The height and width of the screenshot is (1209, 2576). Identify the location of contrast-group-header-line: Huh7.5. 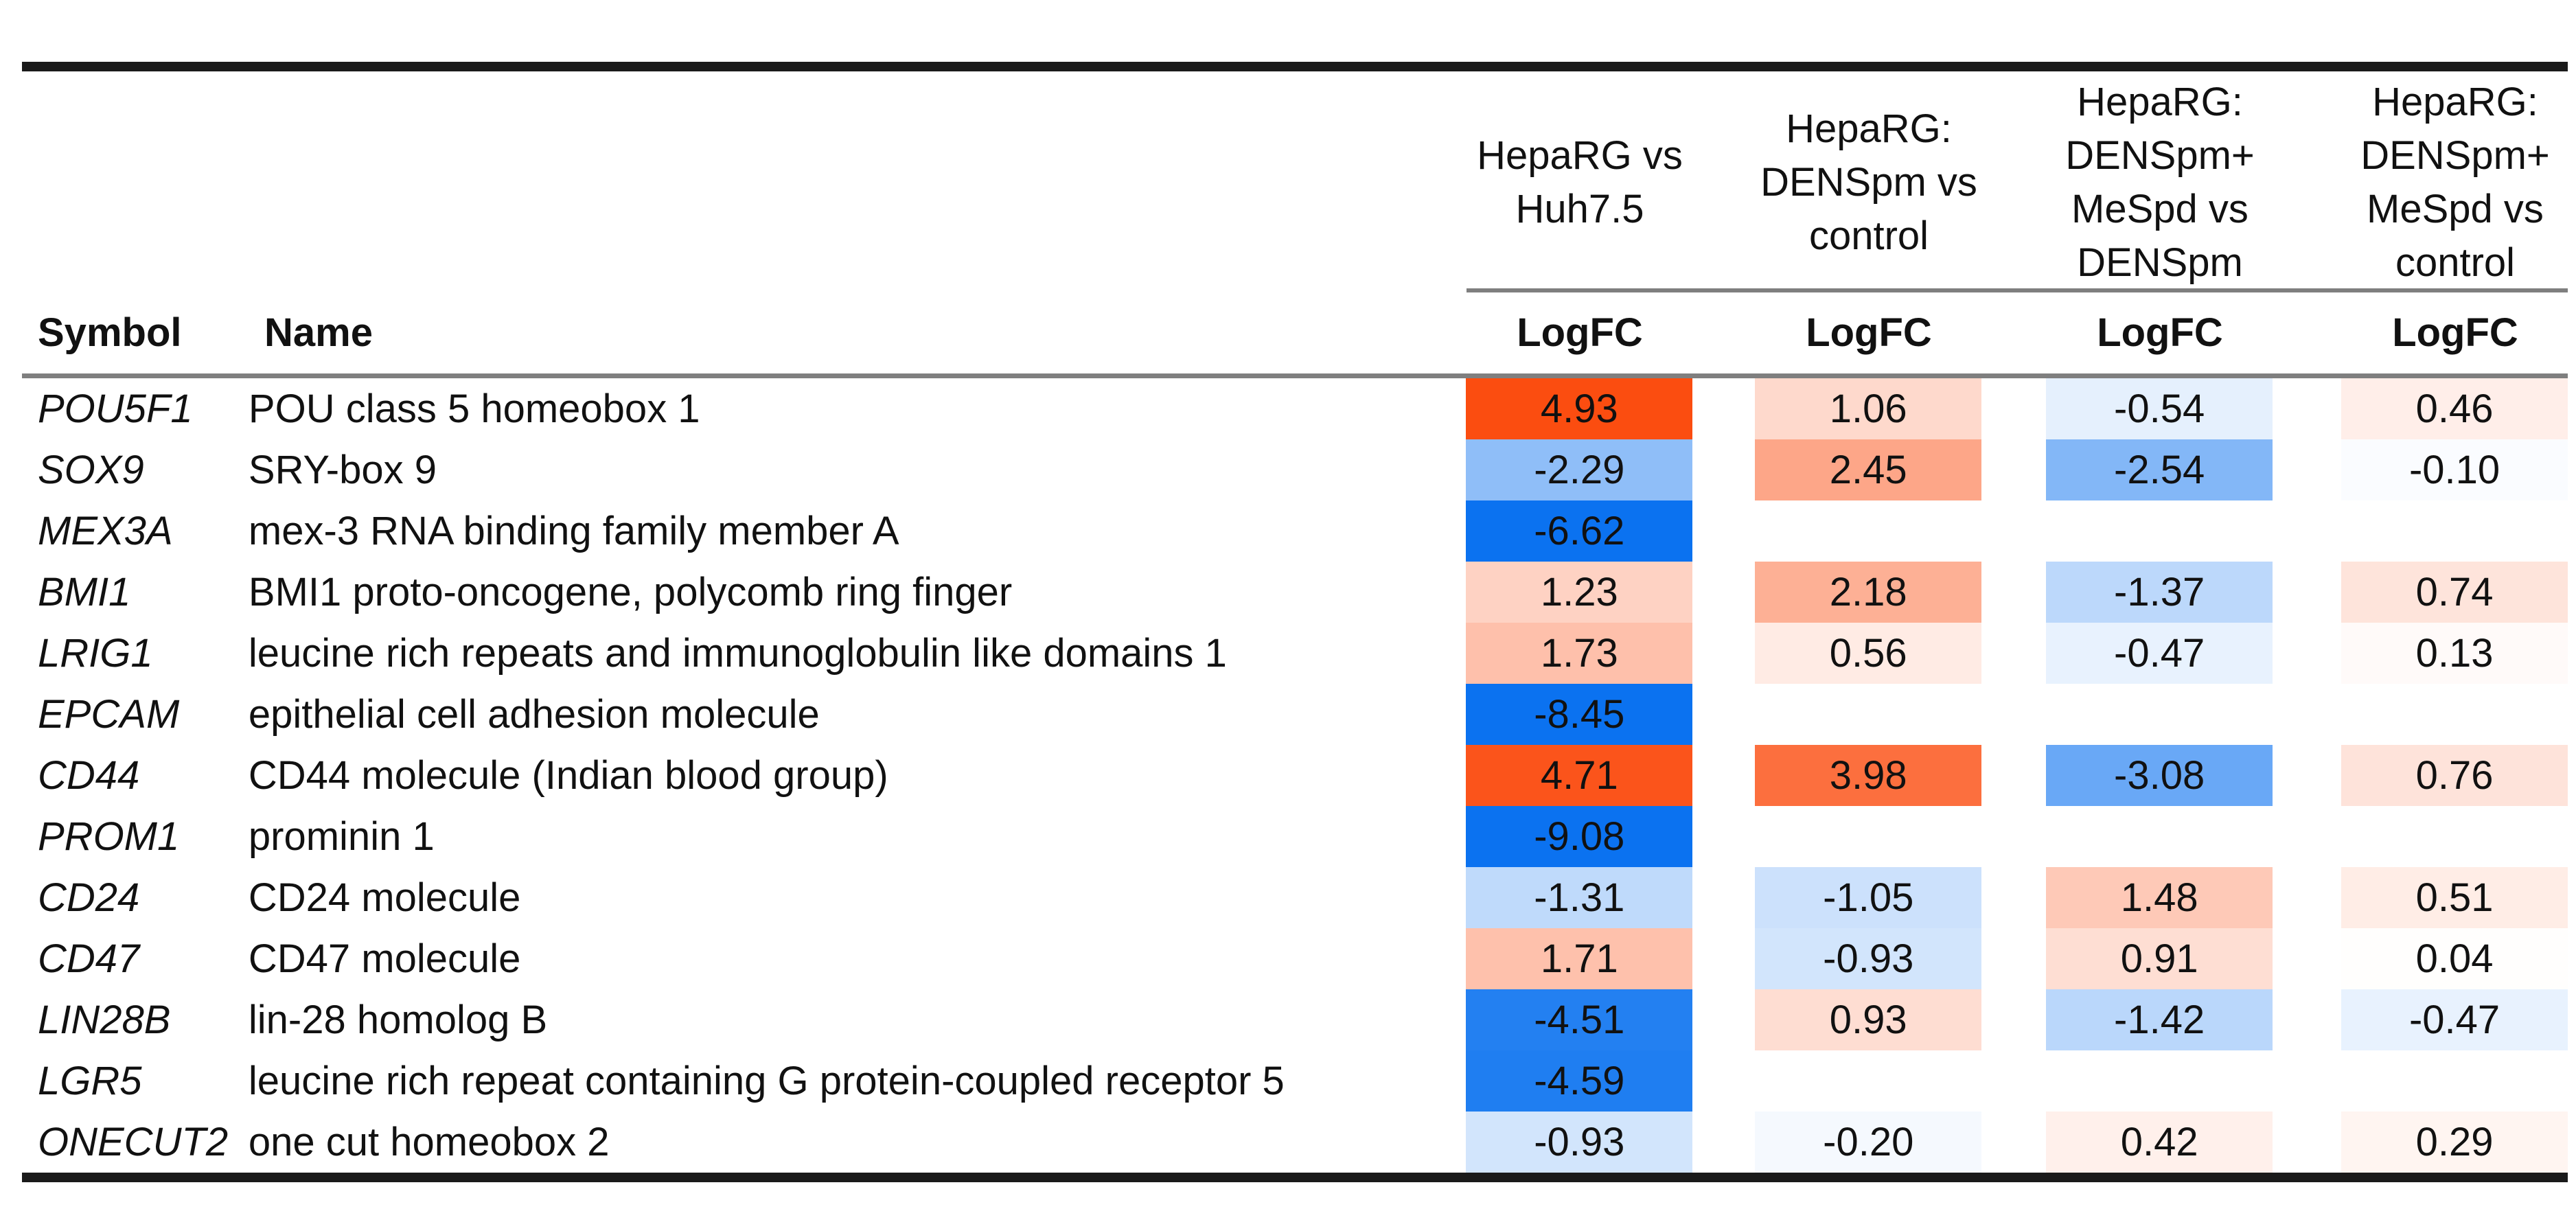
(1580, 209).